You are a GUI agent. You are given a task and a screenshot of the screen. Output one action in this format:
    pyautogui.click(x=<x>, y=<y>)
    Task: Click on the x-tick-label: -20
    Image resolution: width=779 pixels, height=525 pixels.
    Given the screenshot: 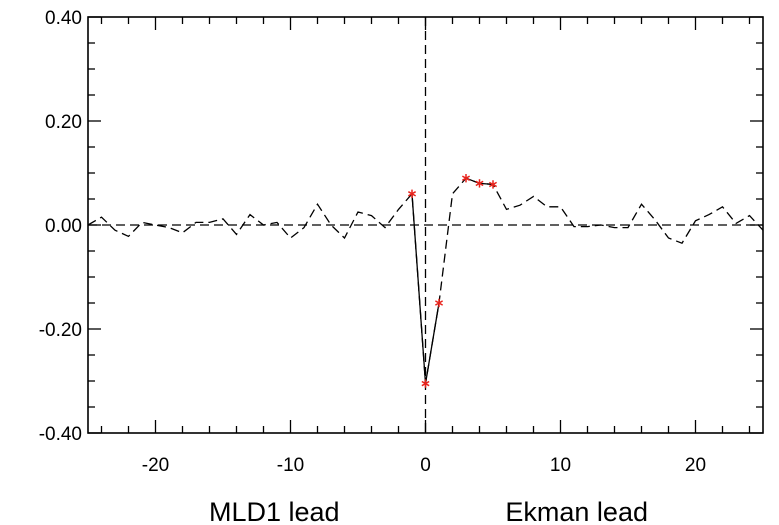 What is the action you would take?
    pyautogui.click(x=155, y=465)
    